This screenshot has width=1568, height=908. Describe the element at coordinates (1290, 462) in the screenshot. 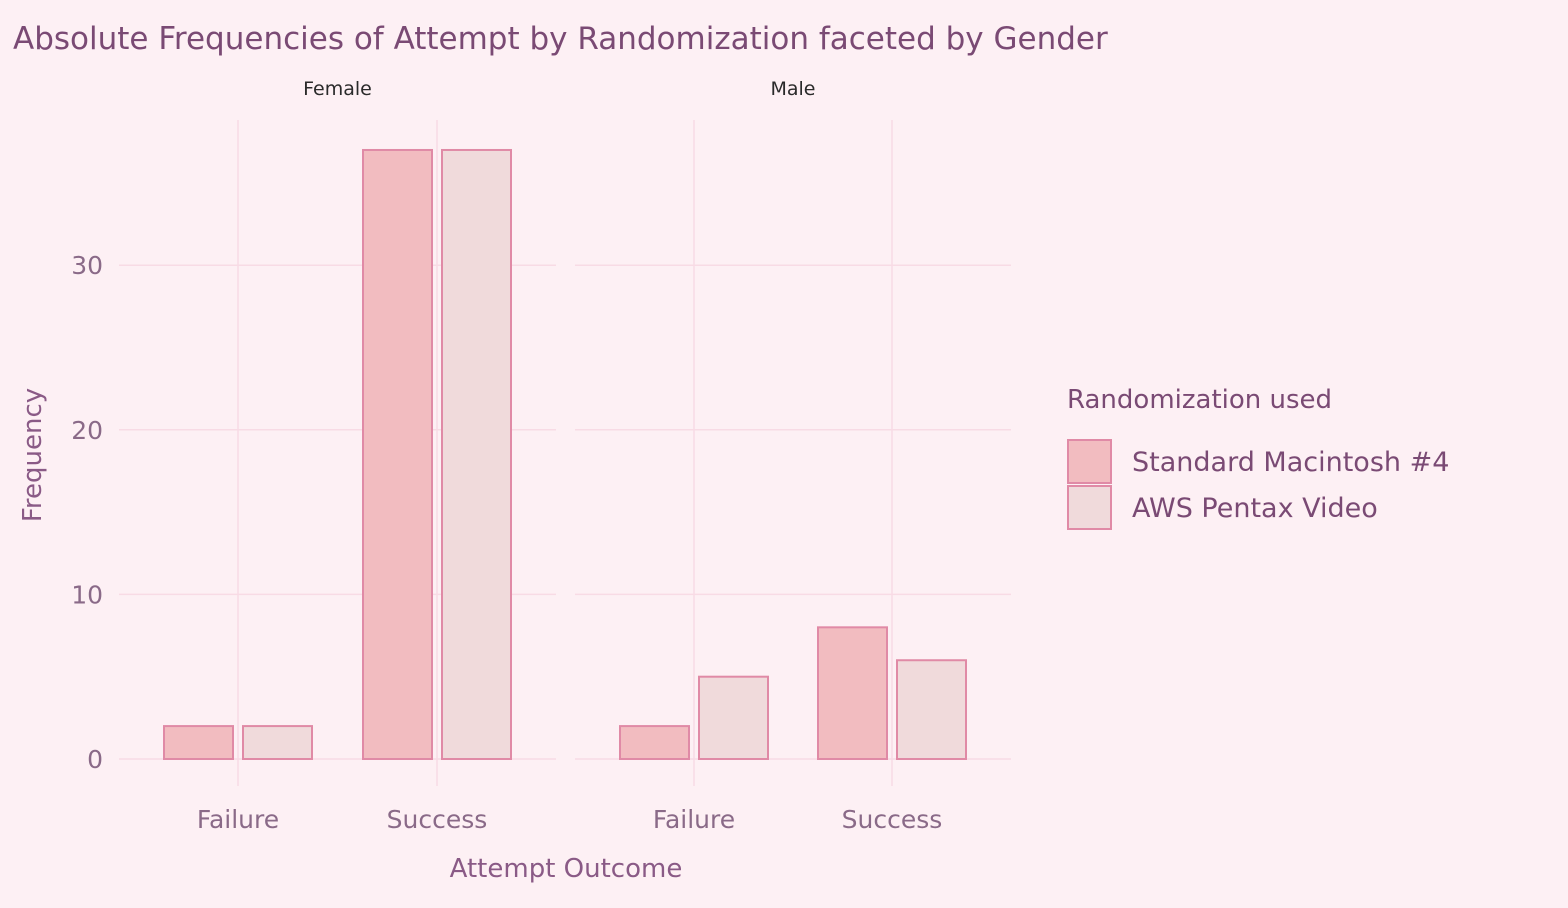

I see `legend-label-1: Standard Macintosh #4` at that location.